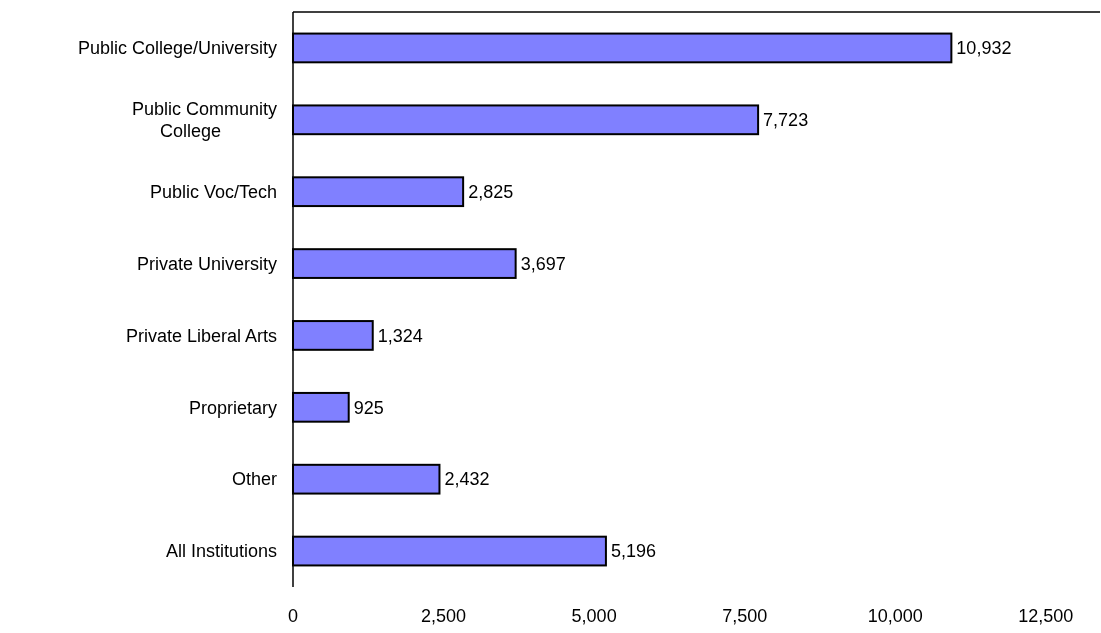  What do you see at coordinates (221, 551) in the screenshot?
I see `y-tick-label: All Institutions` at bounding box center [221, 551].